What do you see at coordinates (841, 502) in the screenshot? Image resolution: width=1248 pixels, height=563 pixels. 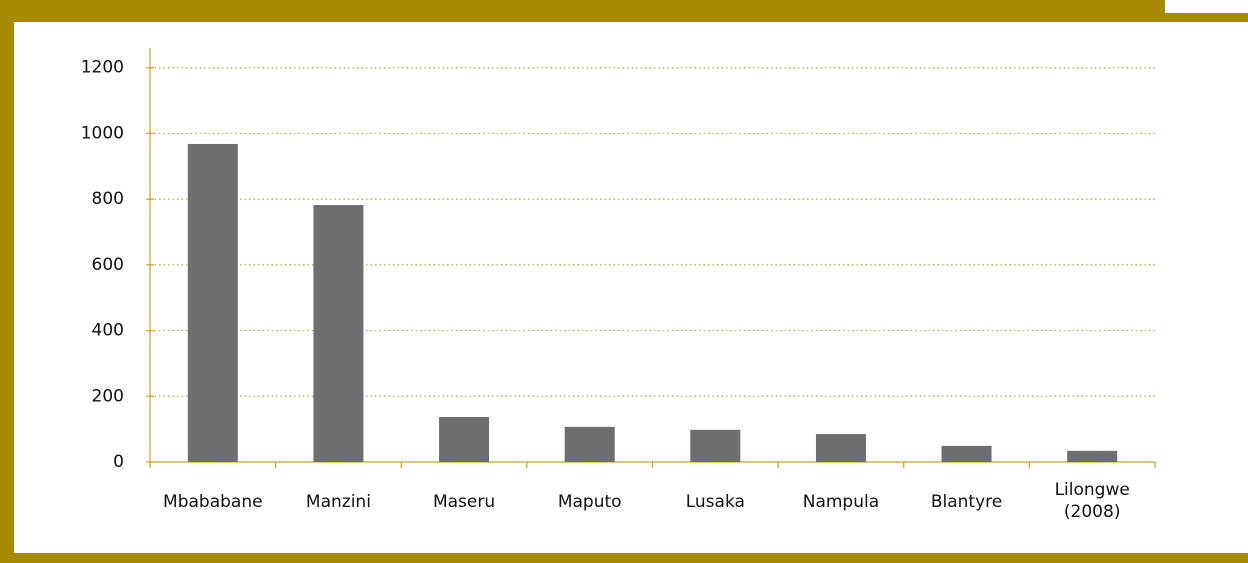 I see `x-tick-label: Nampula` at bounding box center [841, 502].